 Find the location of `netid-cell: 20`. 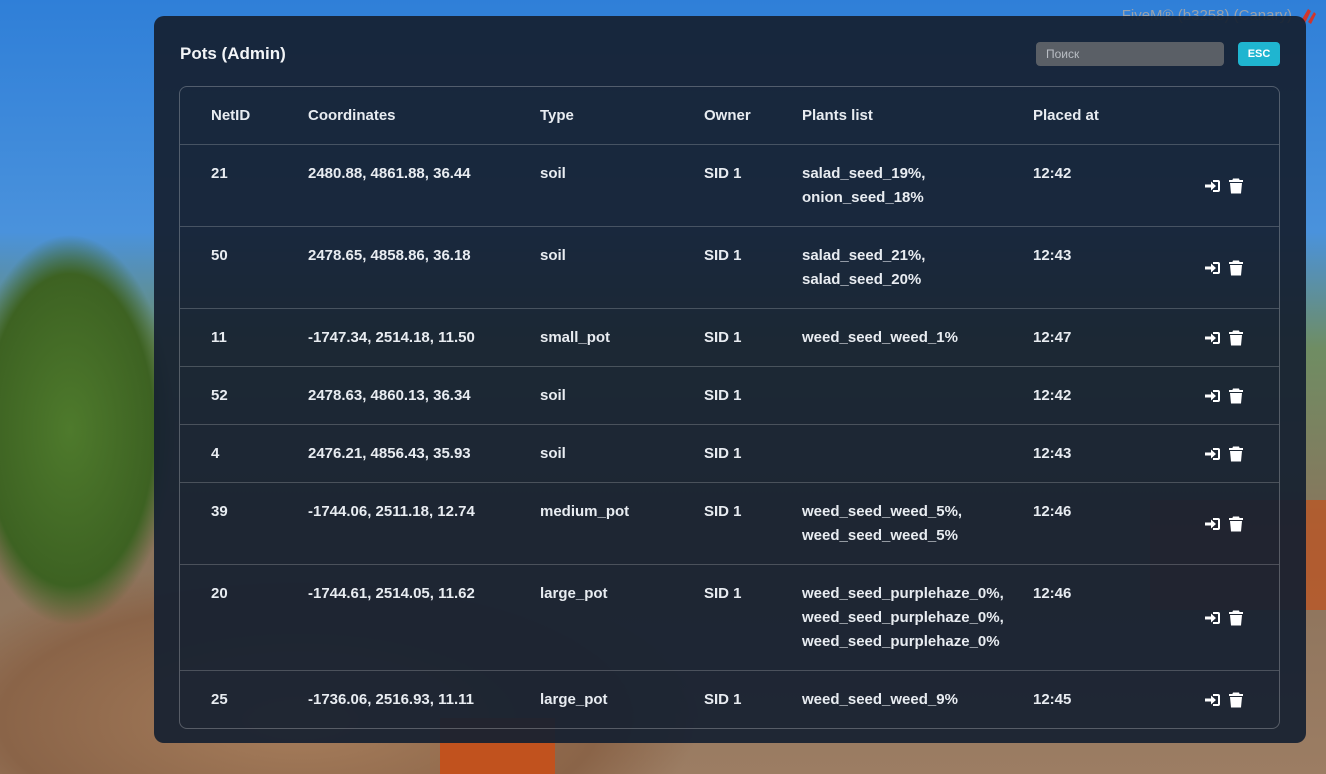

netid-cell: 20 is located at coordinates (219, 593).